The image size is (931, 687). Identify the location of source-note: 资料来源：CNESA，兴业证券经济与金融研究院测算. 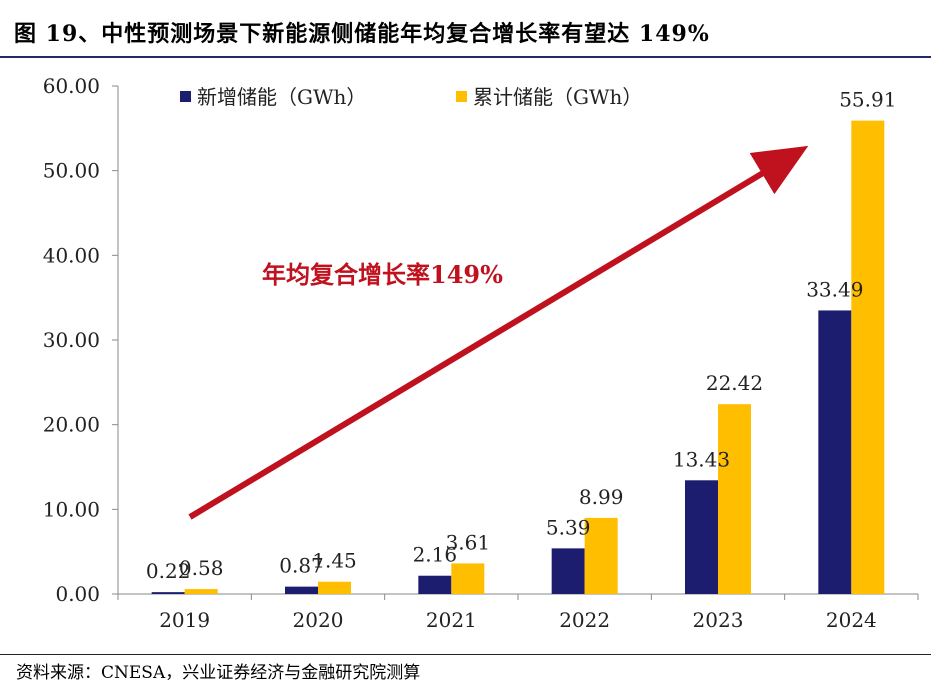
(218, 673).